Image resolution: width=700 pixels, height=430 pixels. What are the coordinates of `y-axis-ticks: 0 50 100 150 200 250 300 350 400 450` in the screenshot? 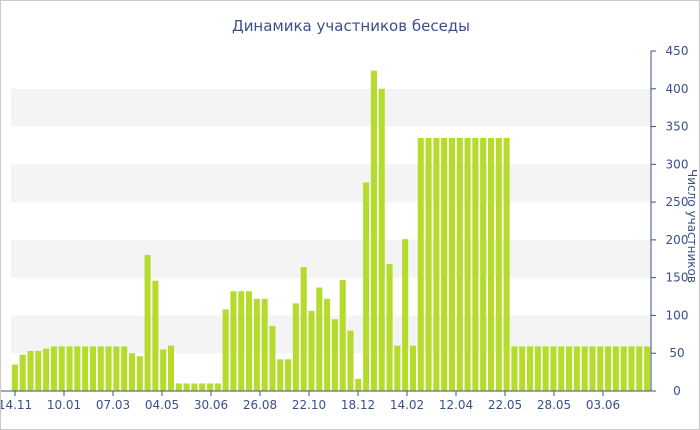 It's located at (669, 221).